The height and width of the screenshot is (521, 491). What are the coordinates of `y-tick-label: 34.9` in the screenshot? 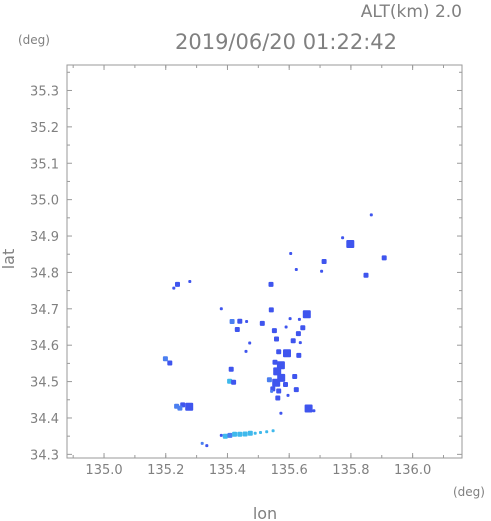 It's located at (44, 237).